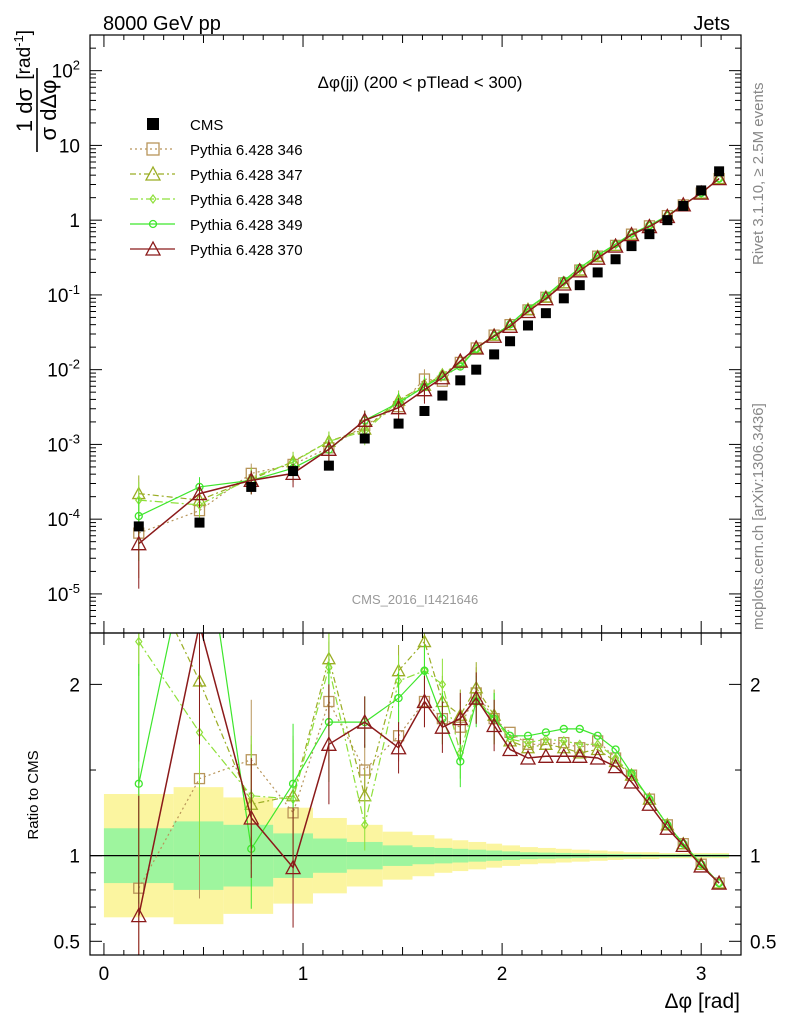 The image size is (786, 1024). What do you see at coordinates (74, 513) in the screenshot?
I see `y-tick-label-exp: -4` at bounding box center [74, 513].